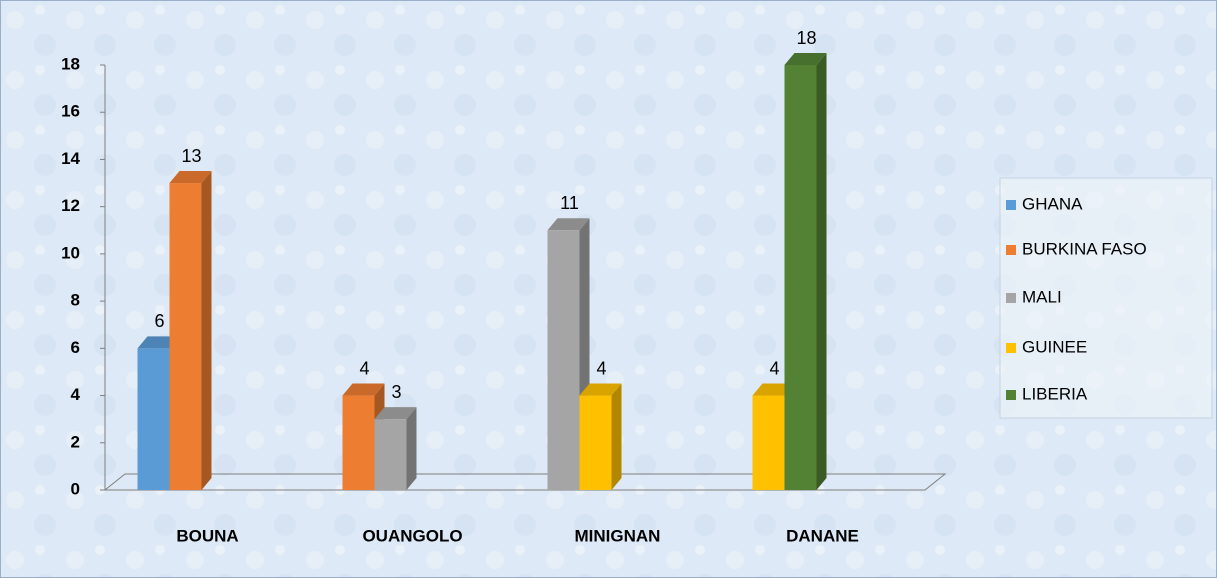  What do you see at coordinates (75, 300) in the screenshot?
I see `y-tick-label: 8` at bounding box center [75, 300].